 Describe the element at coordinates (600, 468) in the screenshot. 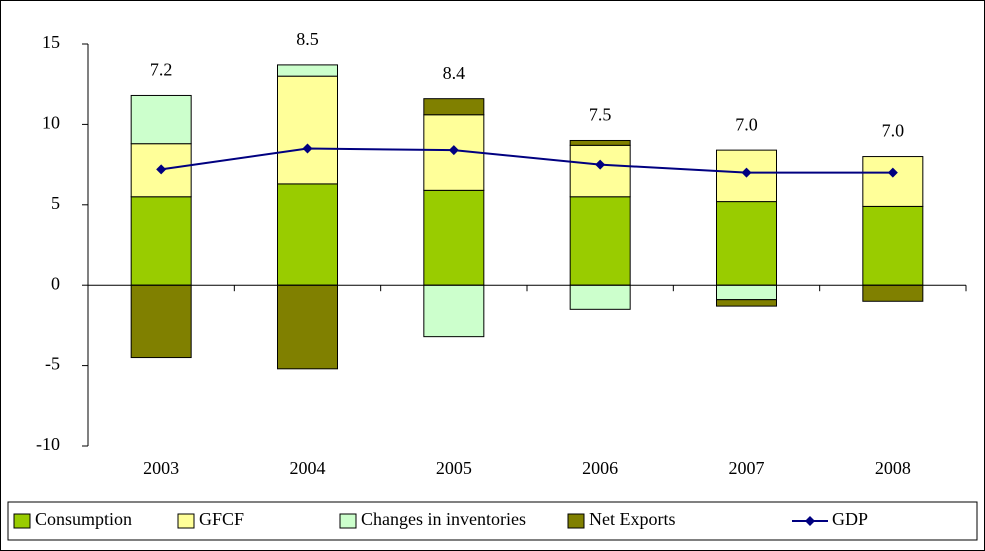

I see `x-tick-label: 2006` at that location.